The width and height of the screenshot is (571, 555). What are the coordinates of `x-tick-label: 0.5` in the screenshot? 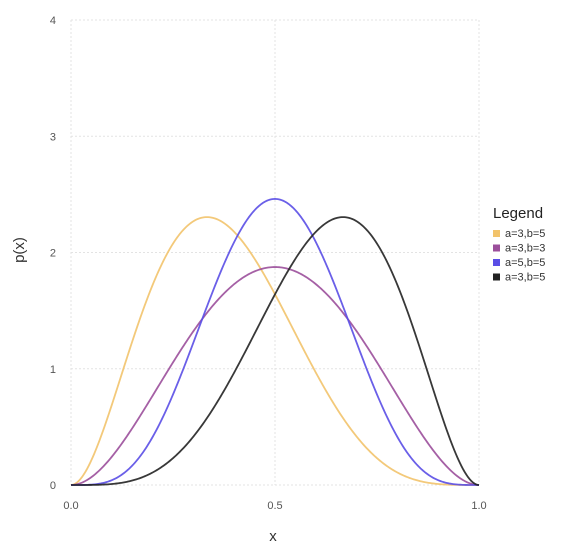 It's located at (274, 506).